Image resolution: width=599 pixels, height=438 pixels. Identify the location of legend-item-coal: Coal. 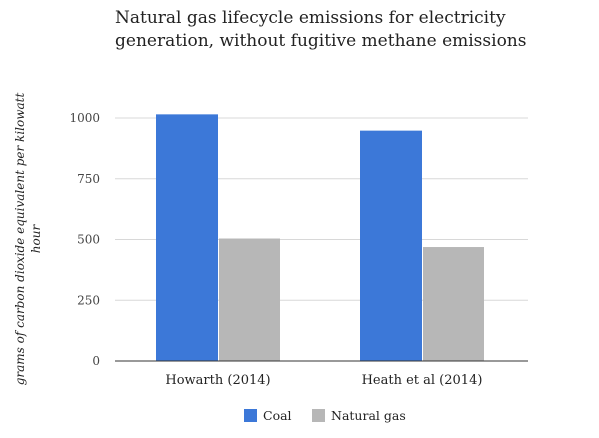
(268, 415).